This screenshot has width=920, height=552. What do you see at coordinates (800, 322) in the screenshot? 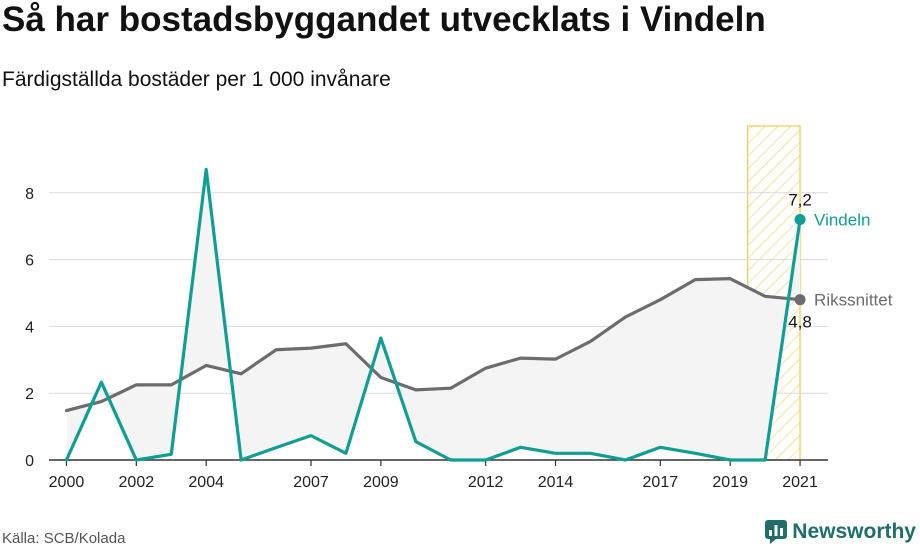
I see `series-value-label: 4,8` at bounding box center [800, 322].